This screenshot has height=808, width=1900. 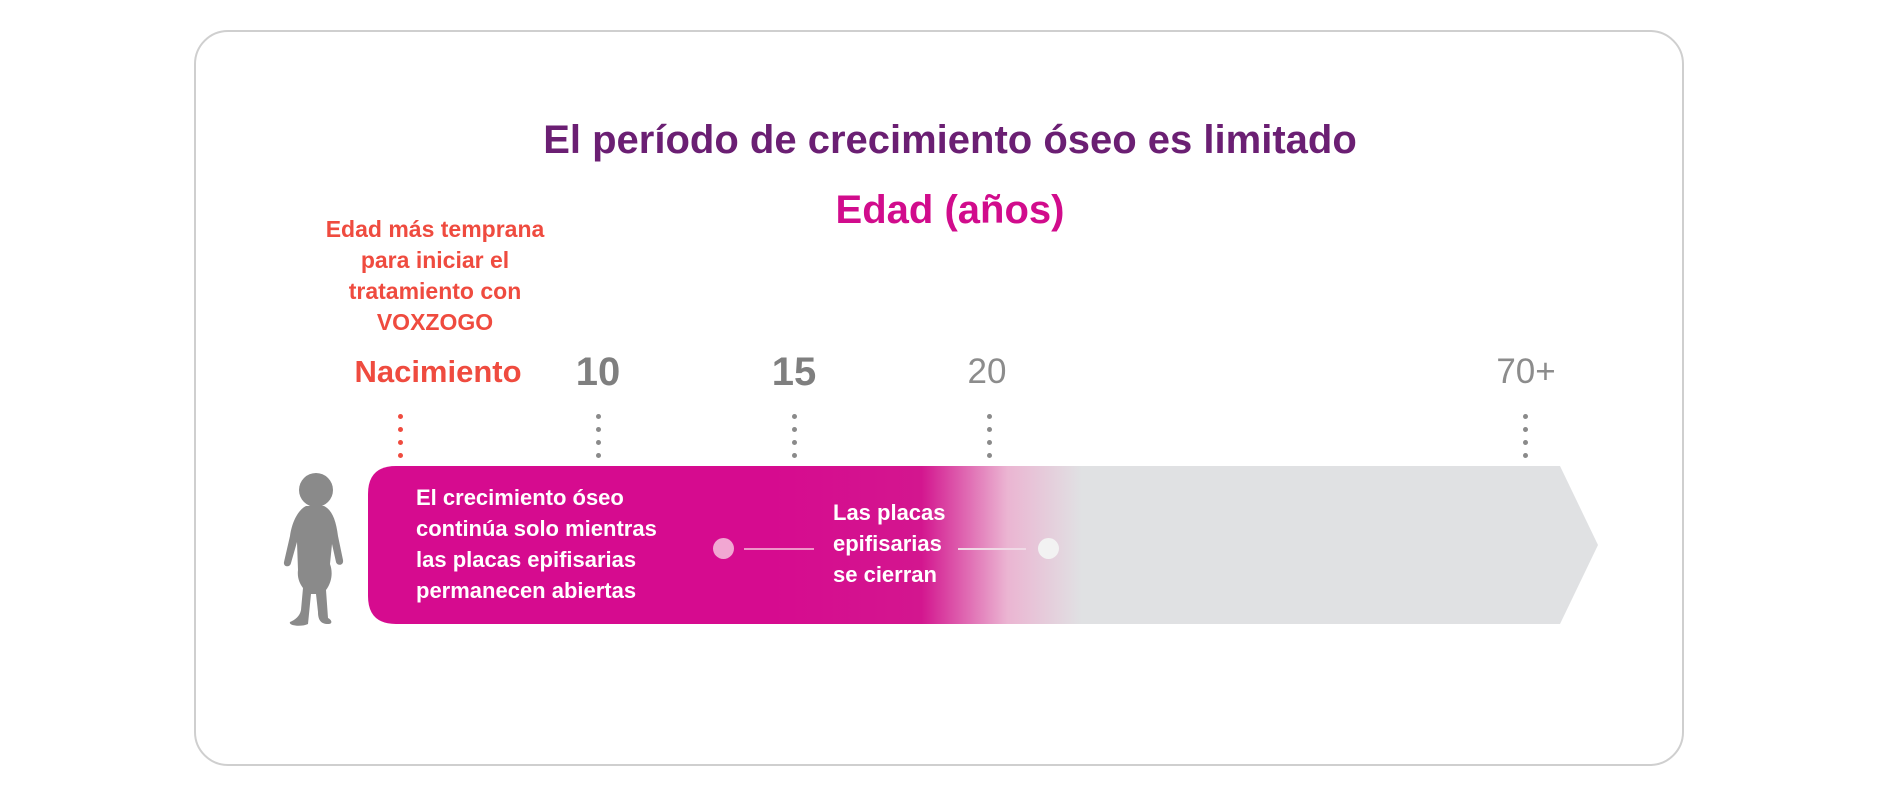 I want to click on plates-closed-marker, so click(x=1048, y=548).